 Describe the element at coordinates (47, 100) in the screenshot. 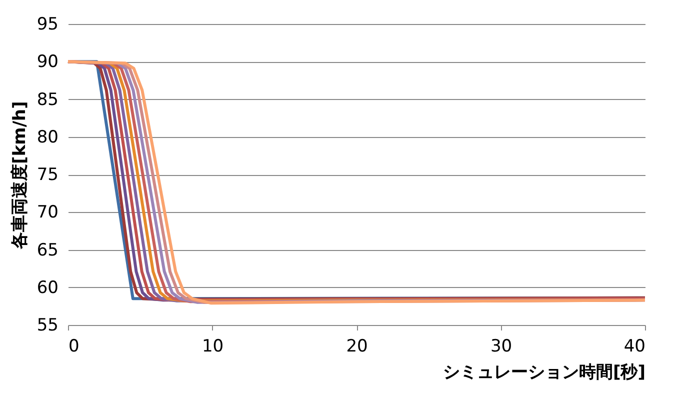

I see `y-tick-label: 85` at that location.